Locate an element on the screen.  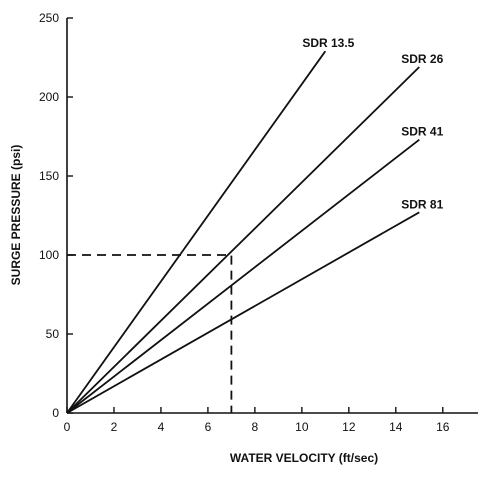
series-label-2: SDR 26 is located at coordinates (422, 59).